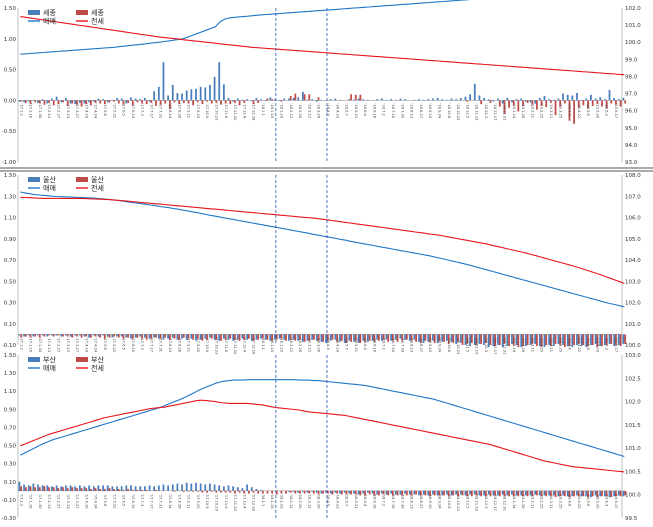 This screenshot has height=527, width=653. Describe the element at coordinates (374, 110) in the screenshot. I see `x-tick-label: '18.6.18` at that location.